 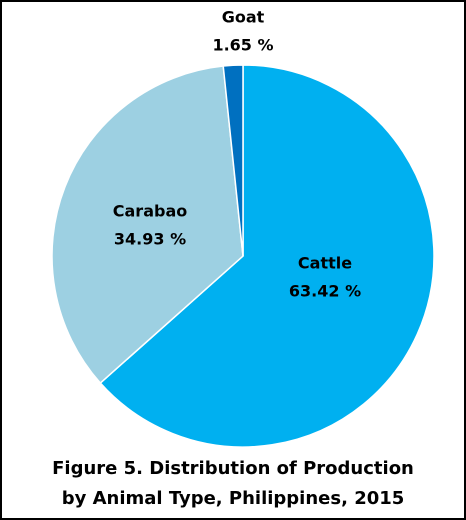 What do you see at coordinates (150, 239) in the screenshot?
I see `slice-value-label: 34.93 %` at bounding box center [150, 239].